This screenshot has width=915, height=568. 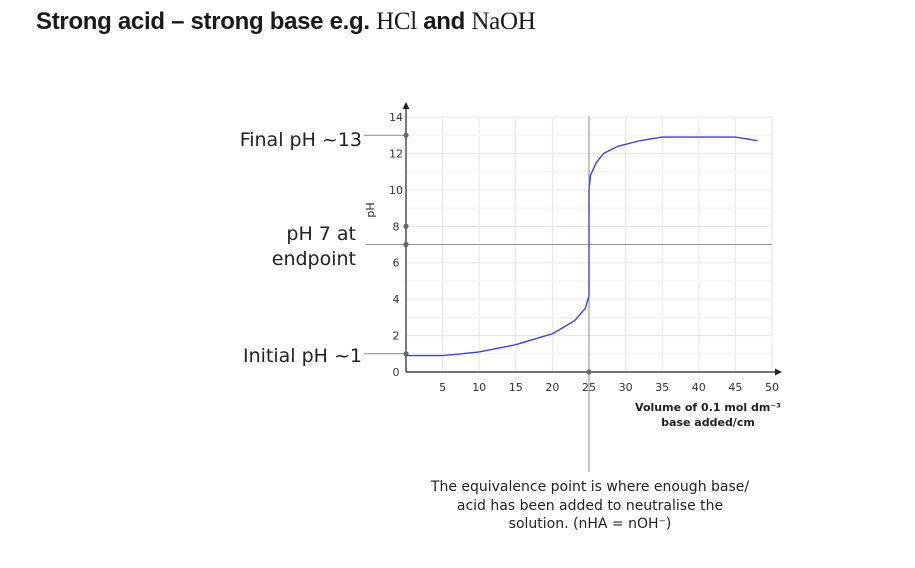 I want to click on title-base: NaOH, so click(x=503, y=21).